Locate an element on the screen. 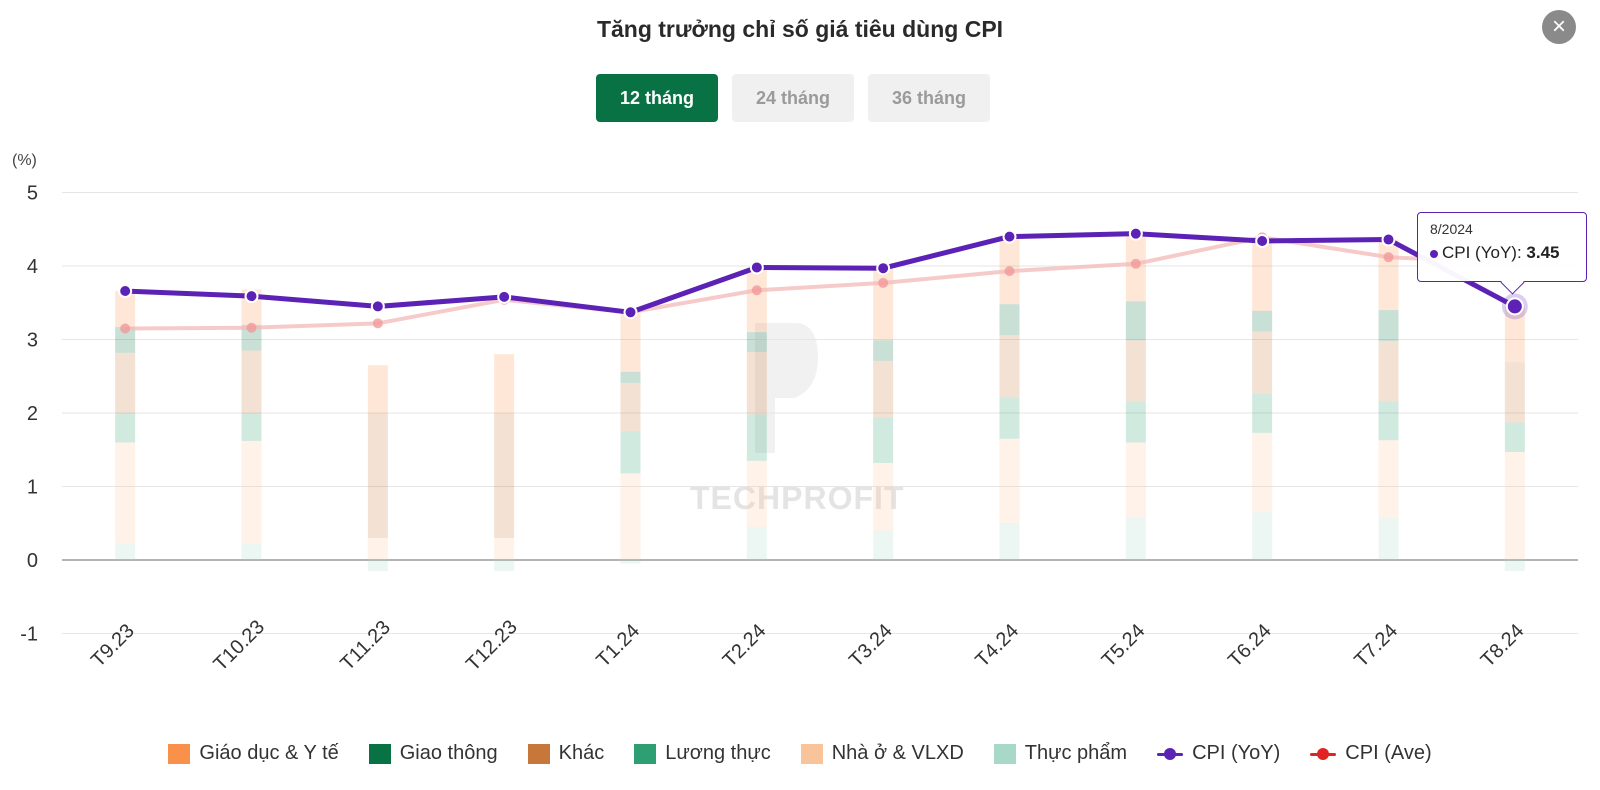 The height and width of the screenshot is (790, 1600). tab-24-months: 24 tháng is located at coordinates (793, 98).